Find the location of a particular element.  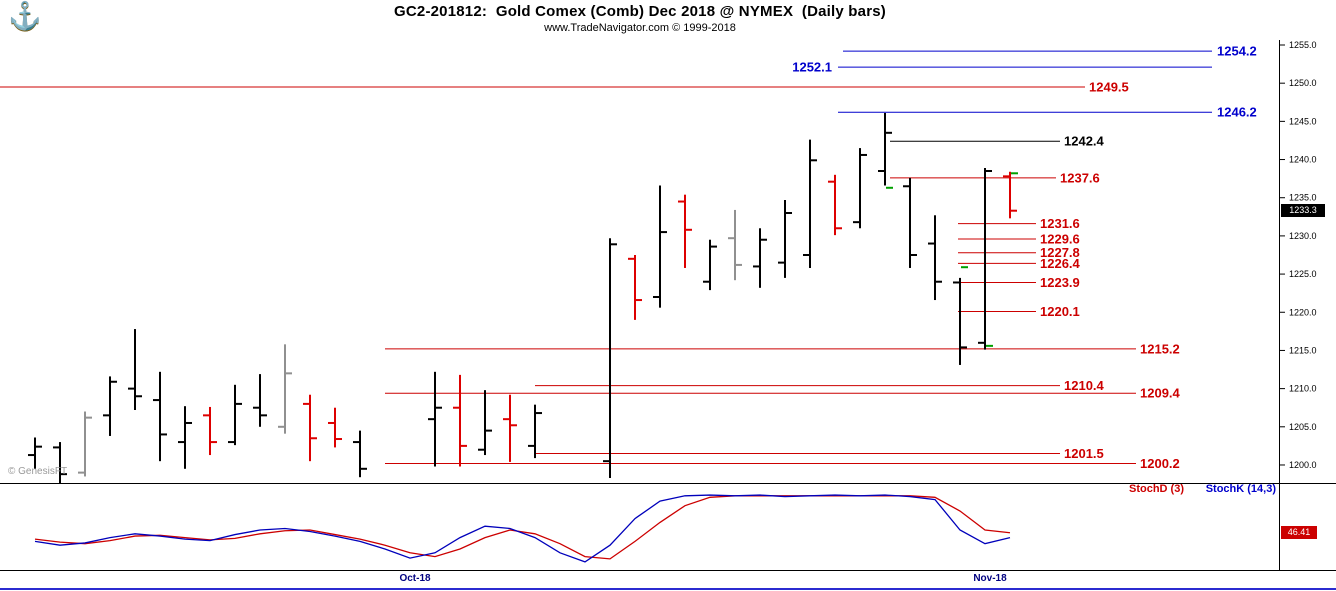

price-level-label: 1223.9 is located at coordinates (1060, 282).